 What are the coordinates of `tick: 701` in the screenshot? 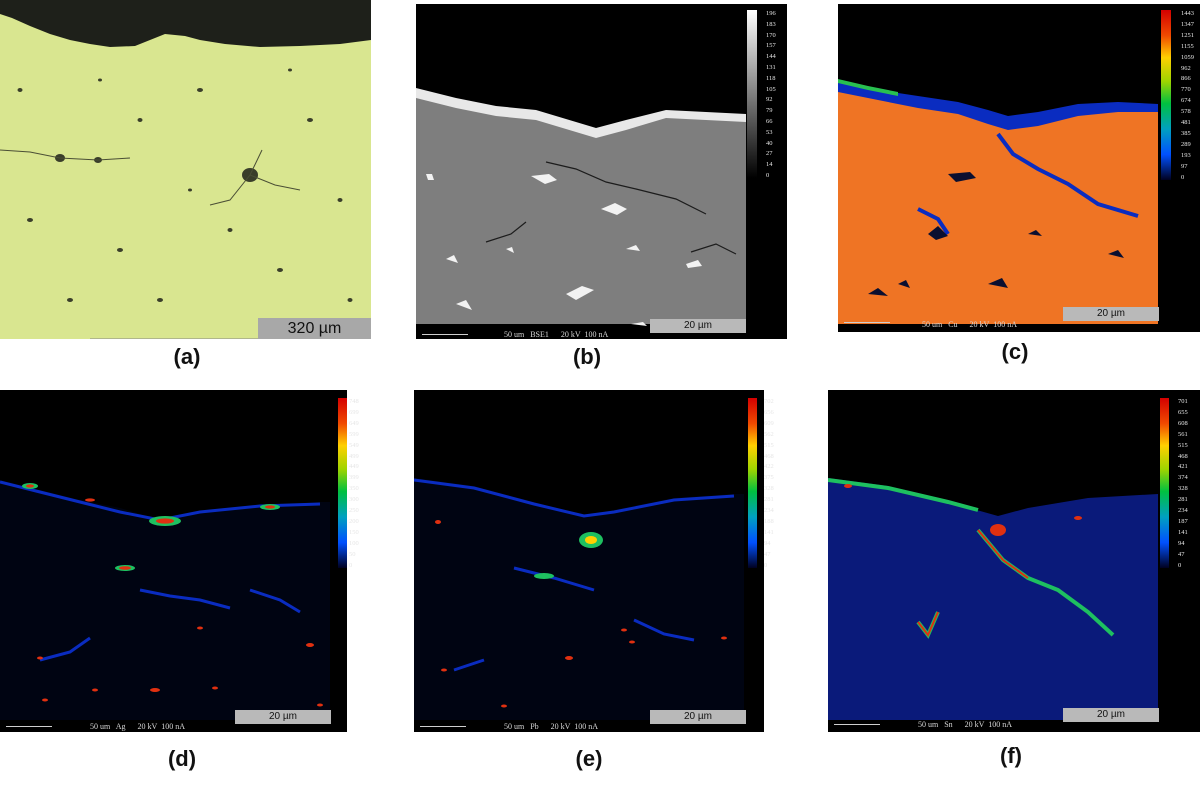 It's located at (1183, 401).